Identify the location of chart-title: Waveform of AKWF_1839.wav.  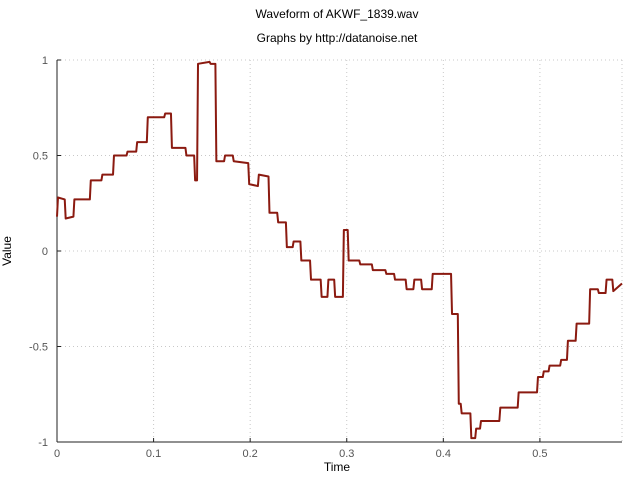
(337, 14).